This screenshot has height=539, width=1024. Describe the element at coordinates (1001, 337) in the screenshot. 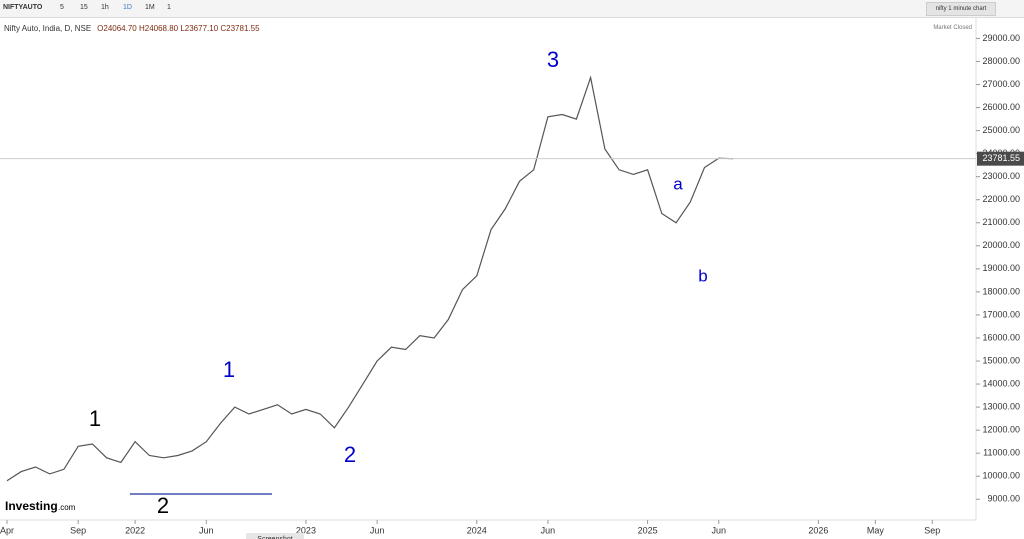

I see `y-tick-label: 16000.00` at that location.